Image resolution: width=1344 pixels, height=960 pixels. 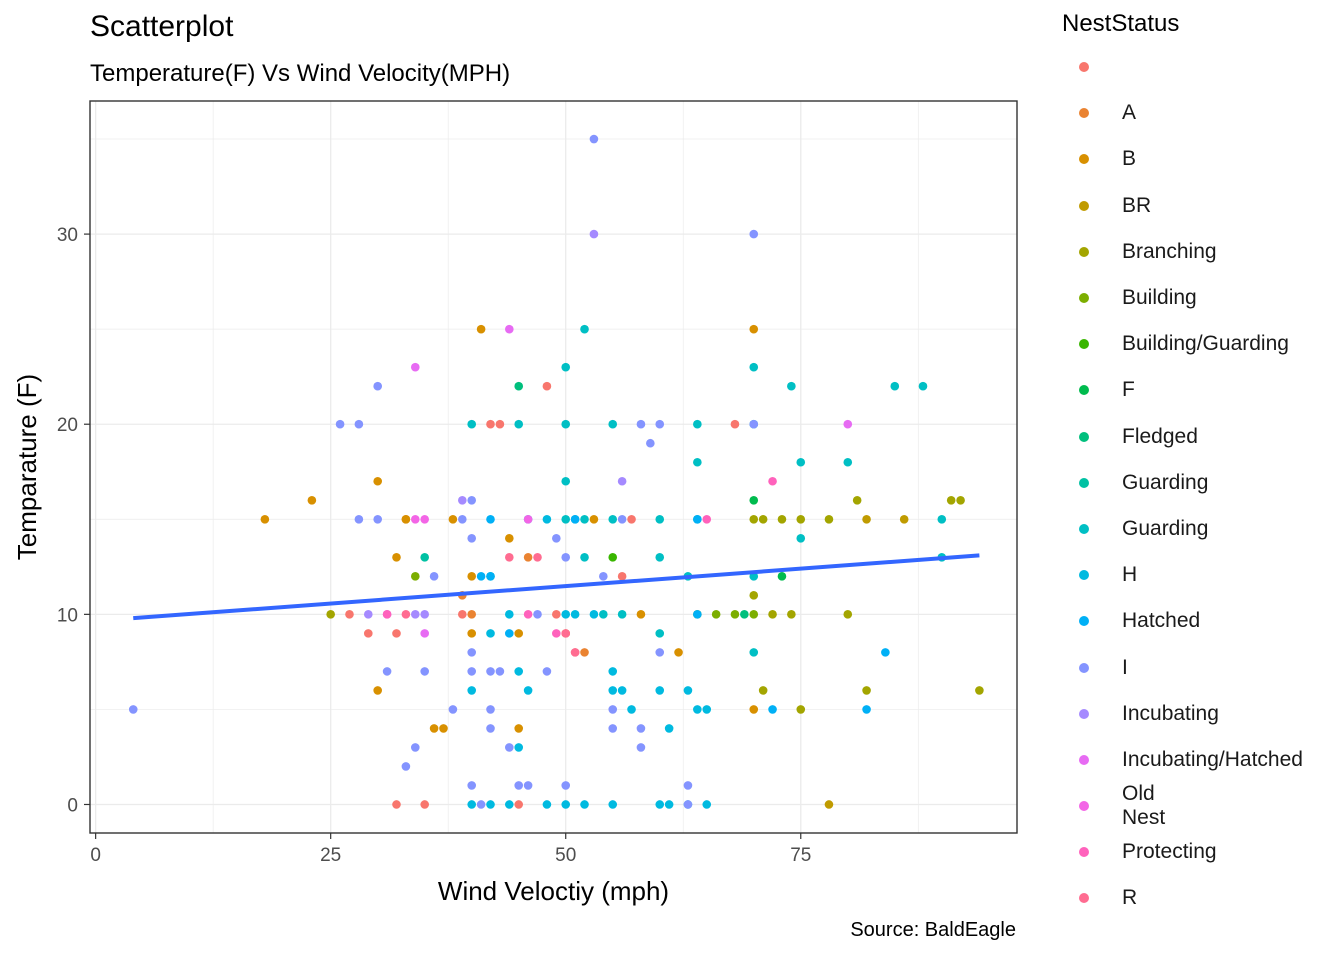 I want to click on legend-item: Protecting, so click(x=1139, y=852).